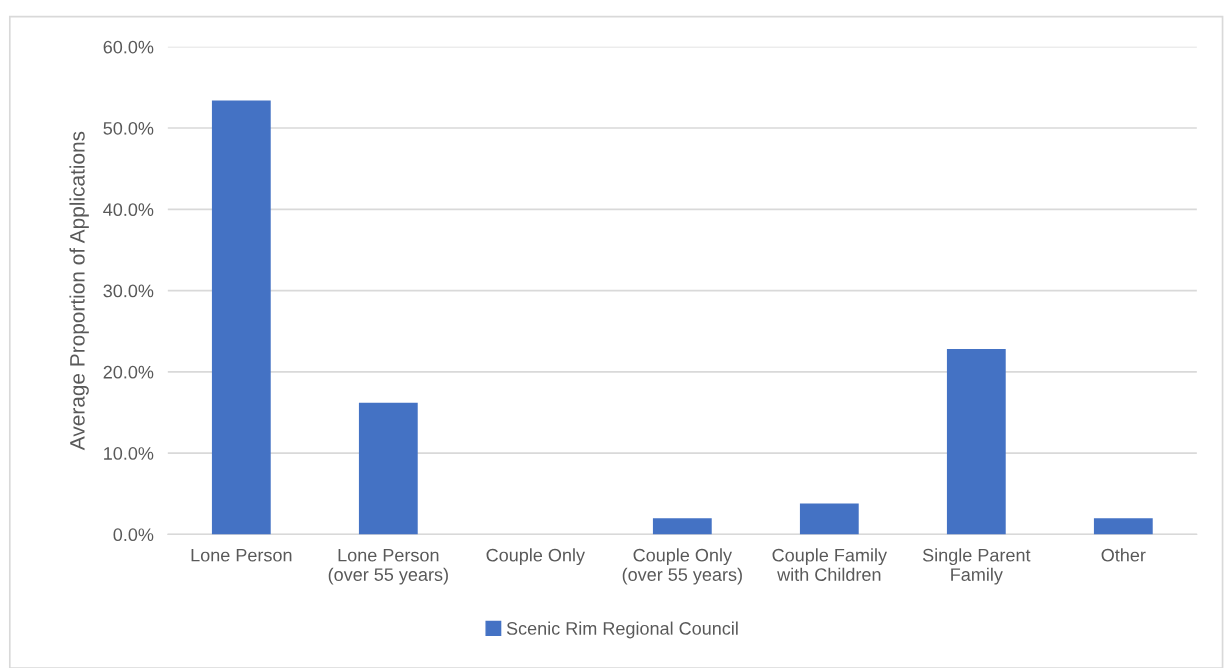 This screenshot has height=668, width=1225. What do you see at coordinates (79, 291) in the screenshot?
I see `y-axis-title: Average Proportion of Applications` at bounding box center [79, 291].